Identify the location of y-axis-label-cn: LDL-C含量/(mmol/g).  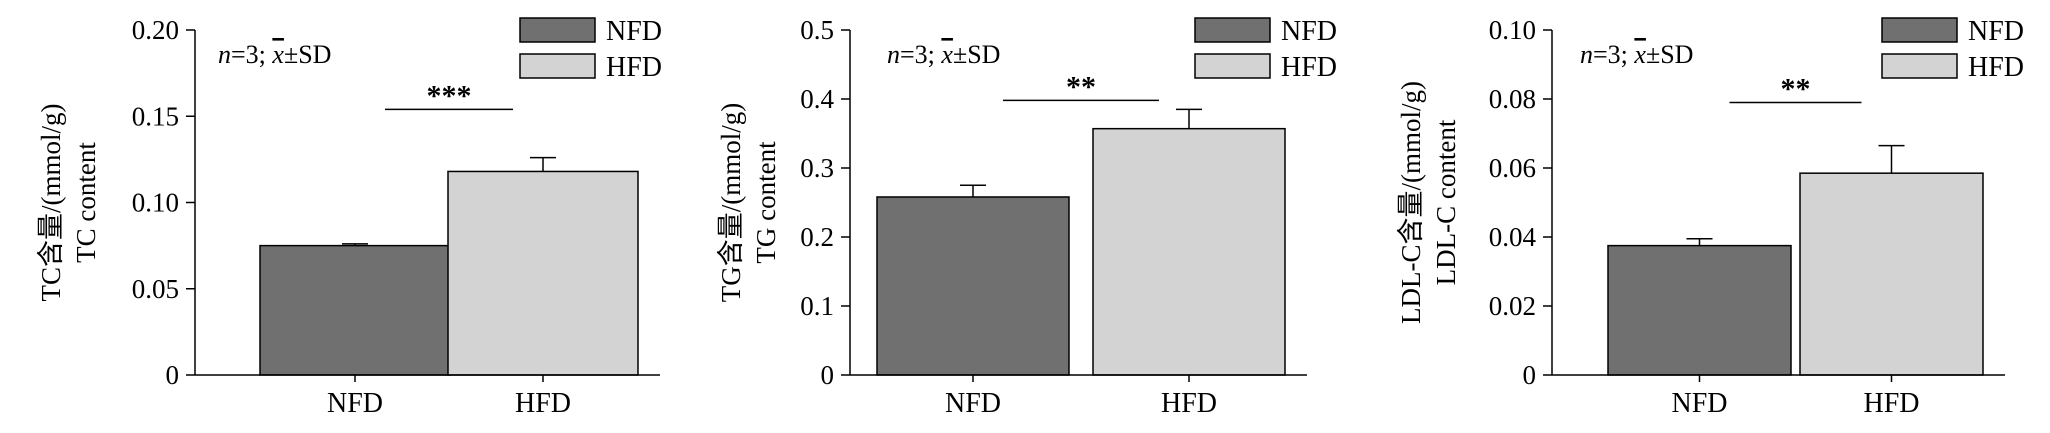
(1411, 202).